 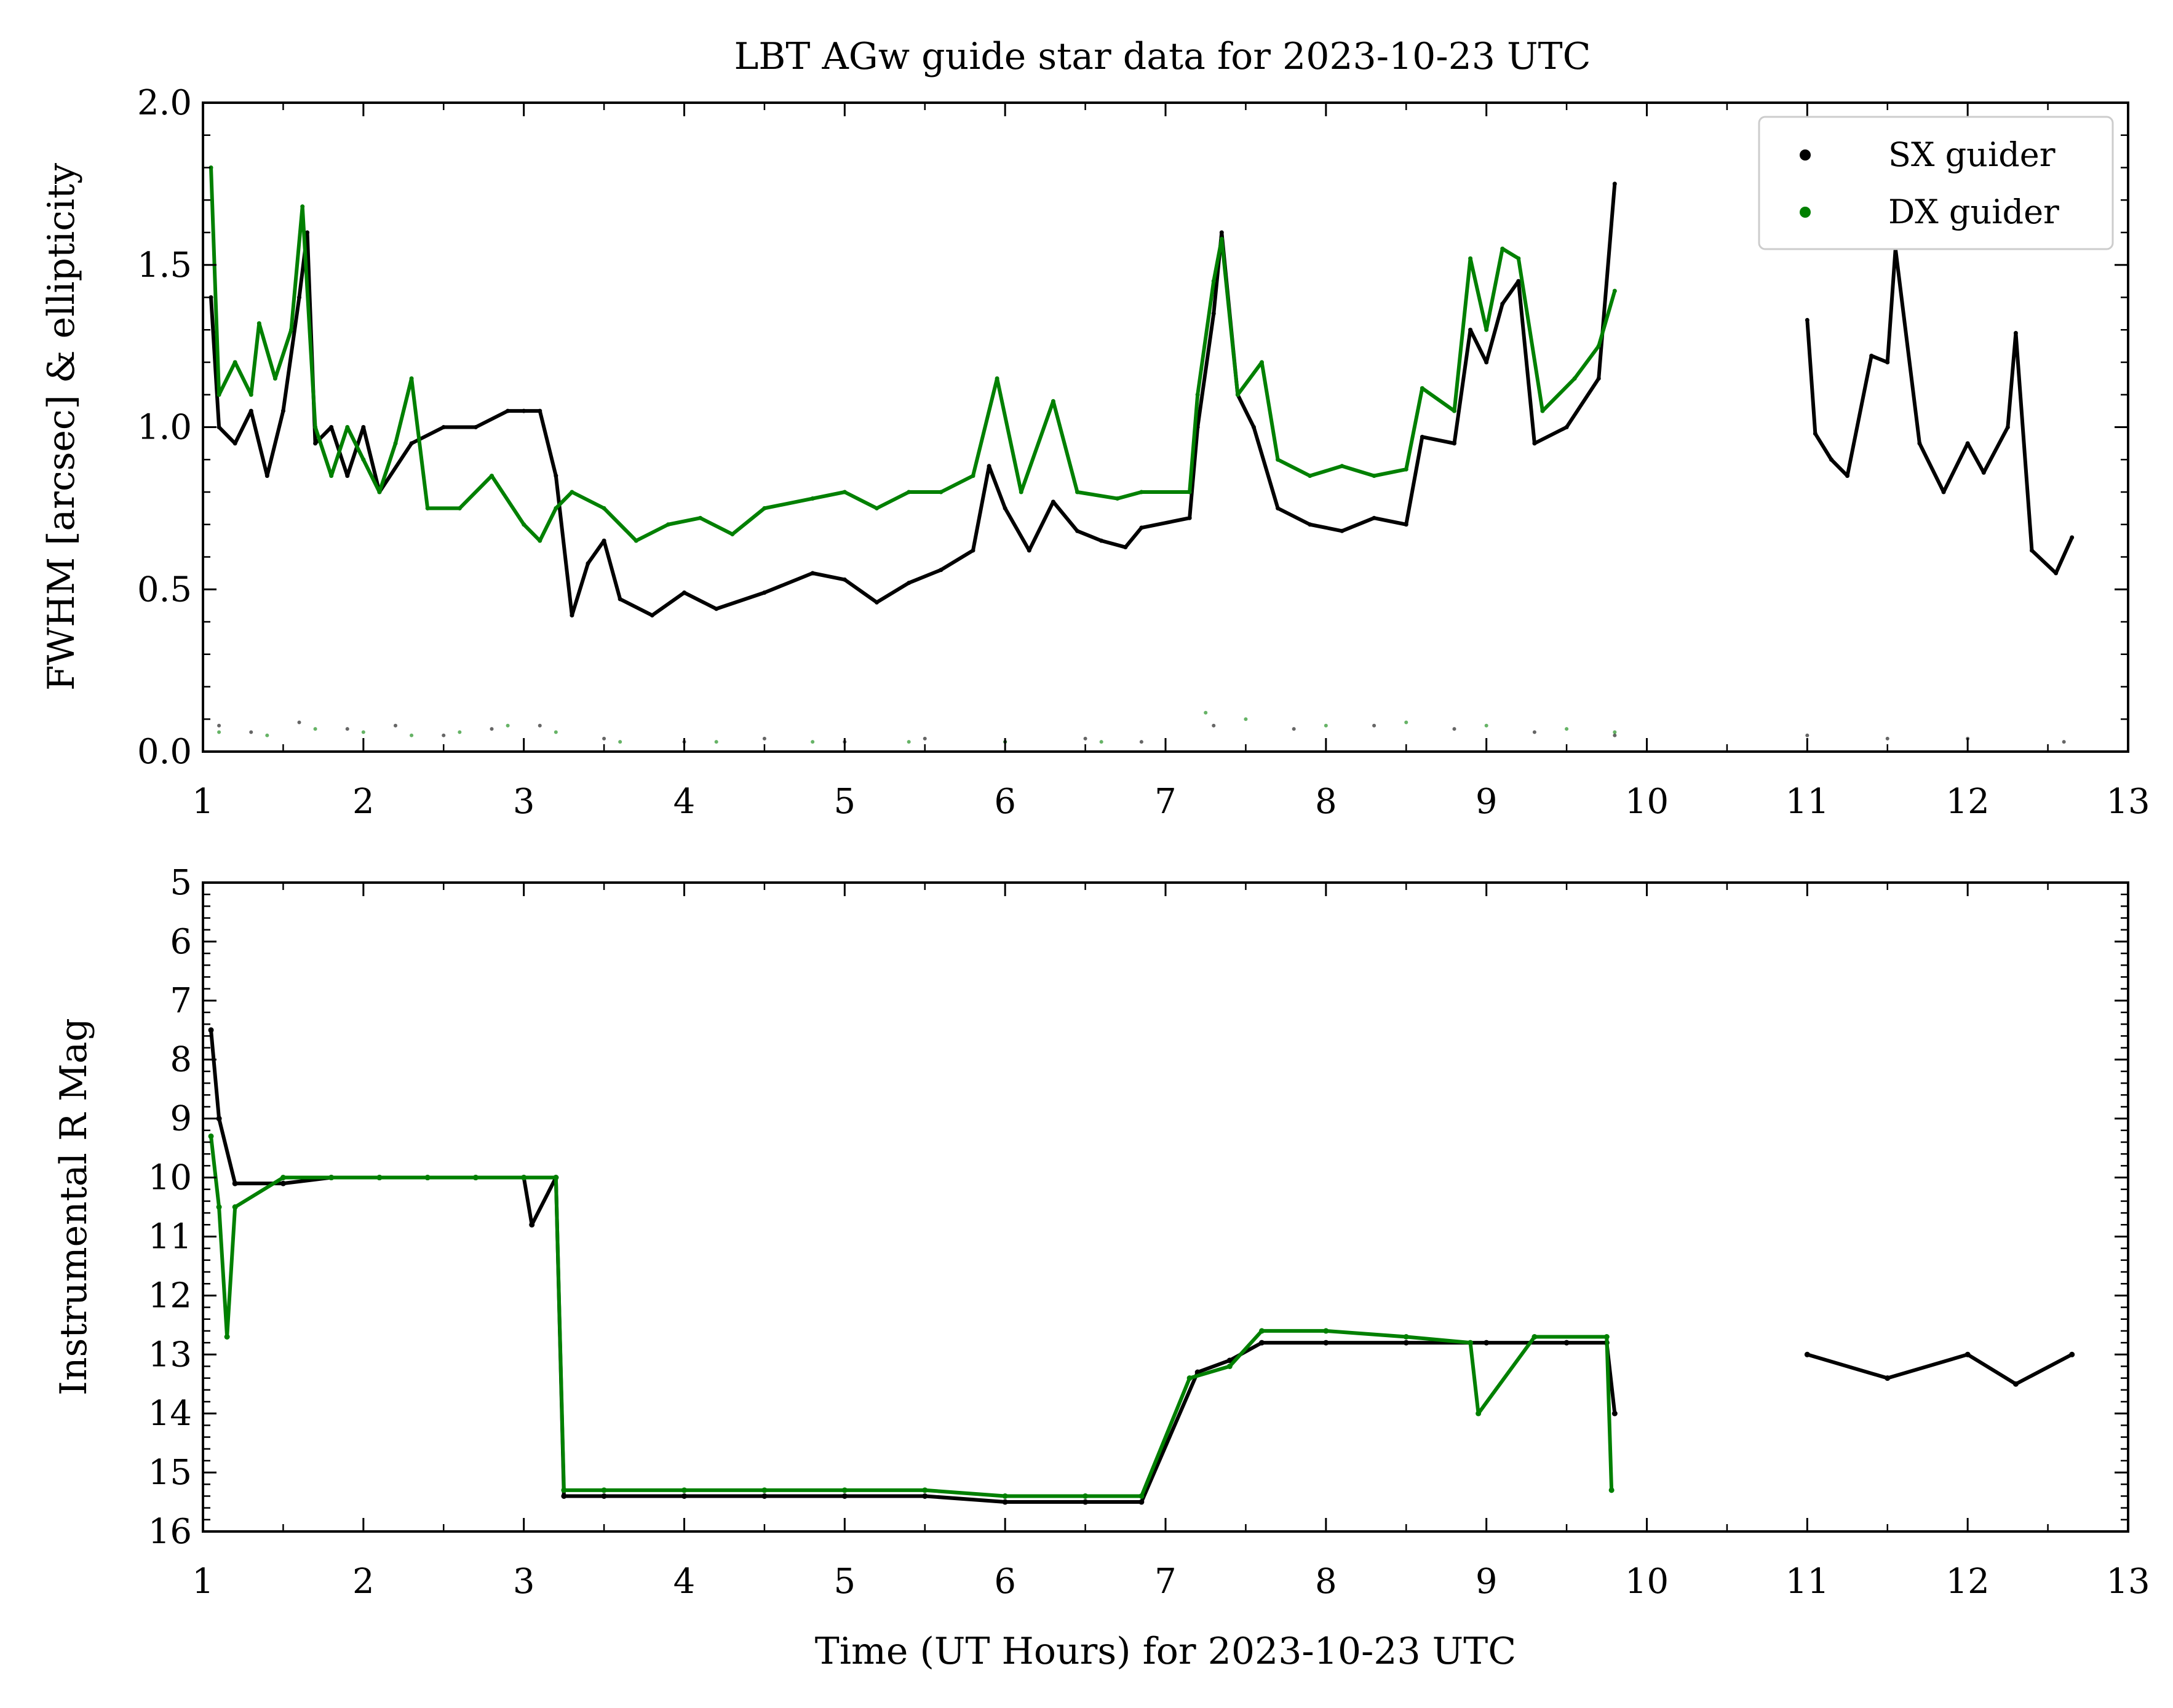 I want to click on y-tick-label: 12, so click(x=170, y=1296).